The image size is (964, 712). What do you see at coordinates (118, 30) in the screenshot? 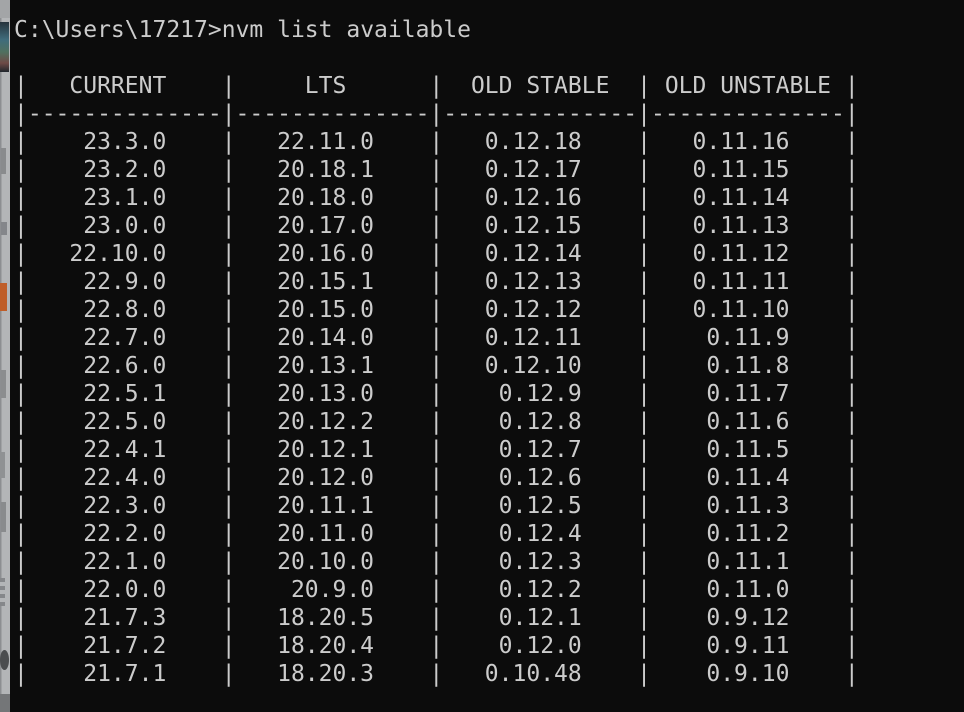
I see `prompt: C:\Users\17217>` at bounding box center [118, 30].